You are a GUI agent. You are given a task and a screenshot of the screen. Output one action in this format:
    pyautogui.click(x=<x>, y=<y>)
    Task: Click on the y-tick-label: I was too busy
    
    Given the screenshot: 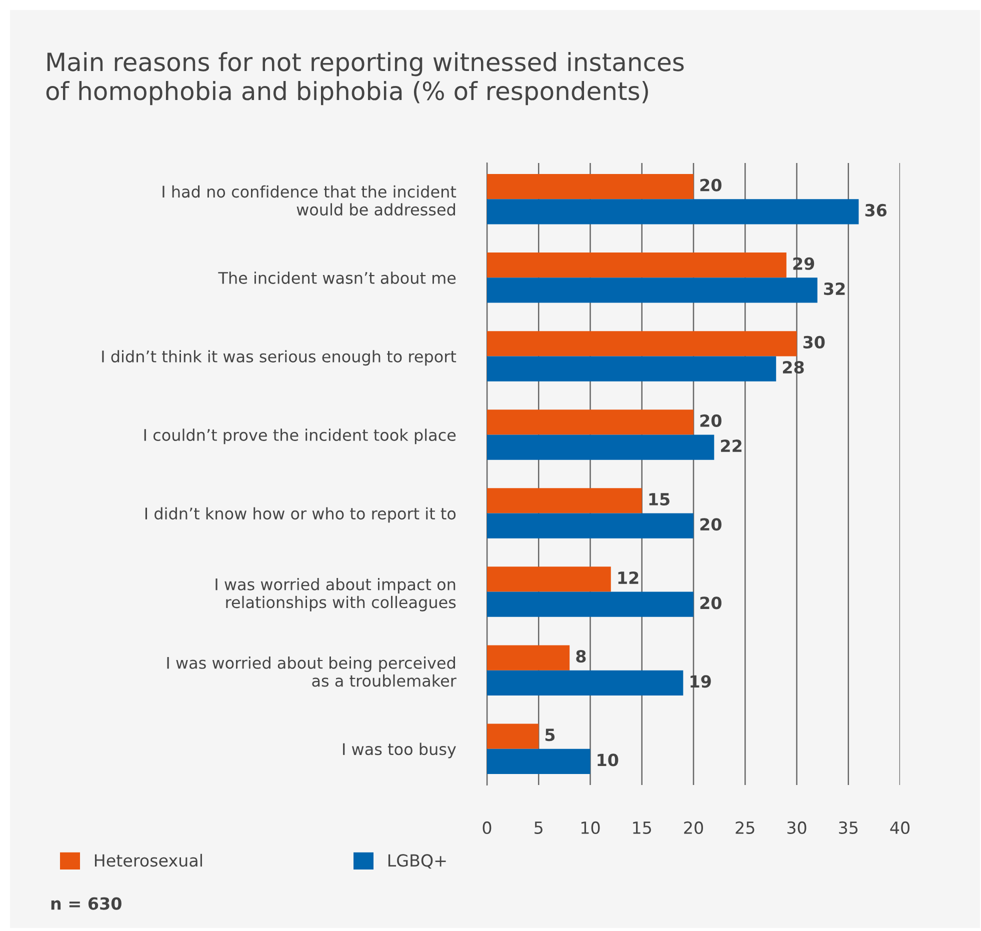 What is the action you would take?
    pyautogui.click(x=399, y=750)
    